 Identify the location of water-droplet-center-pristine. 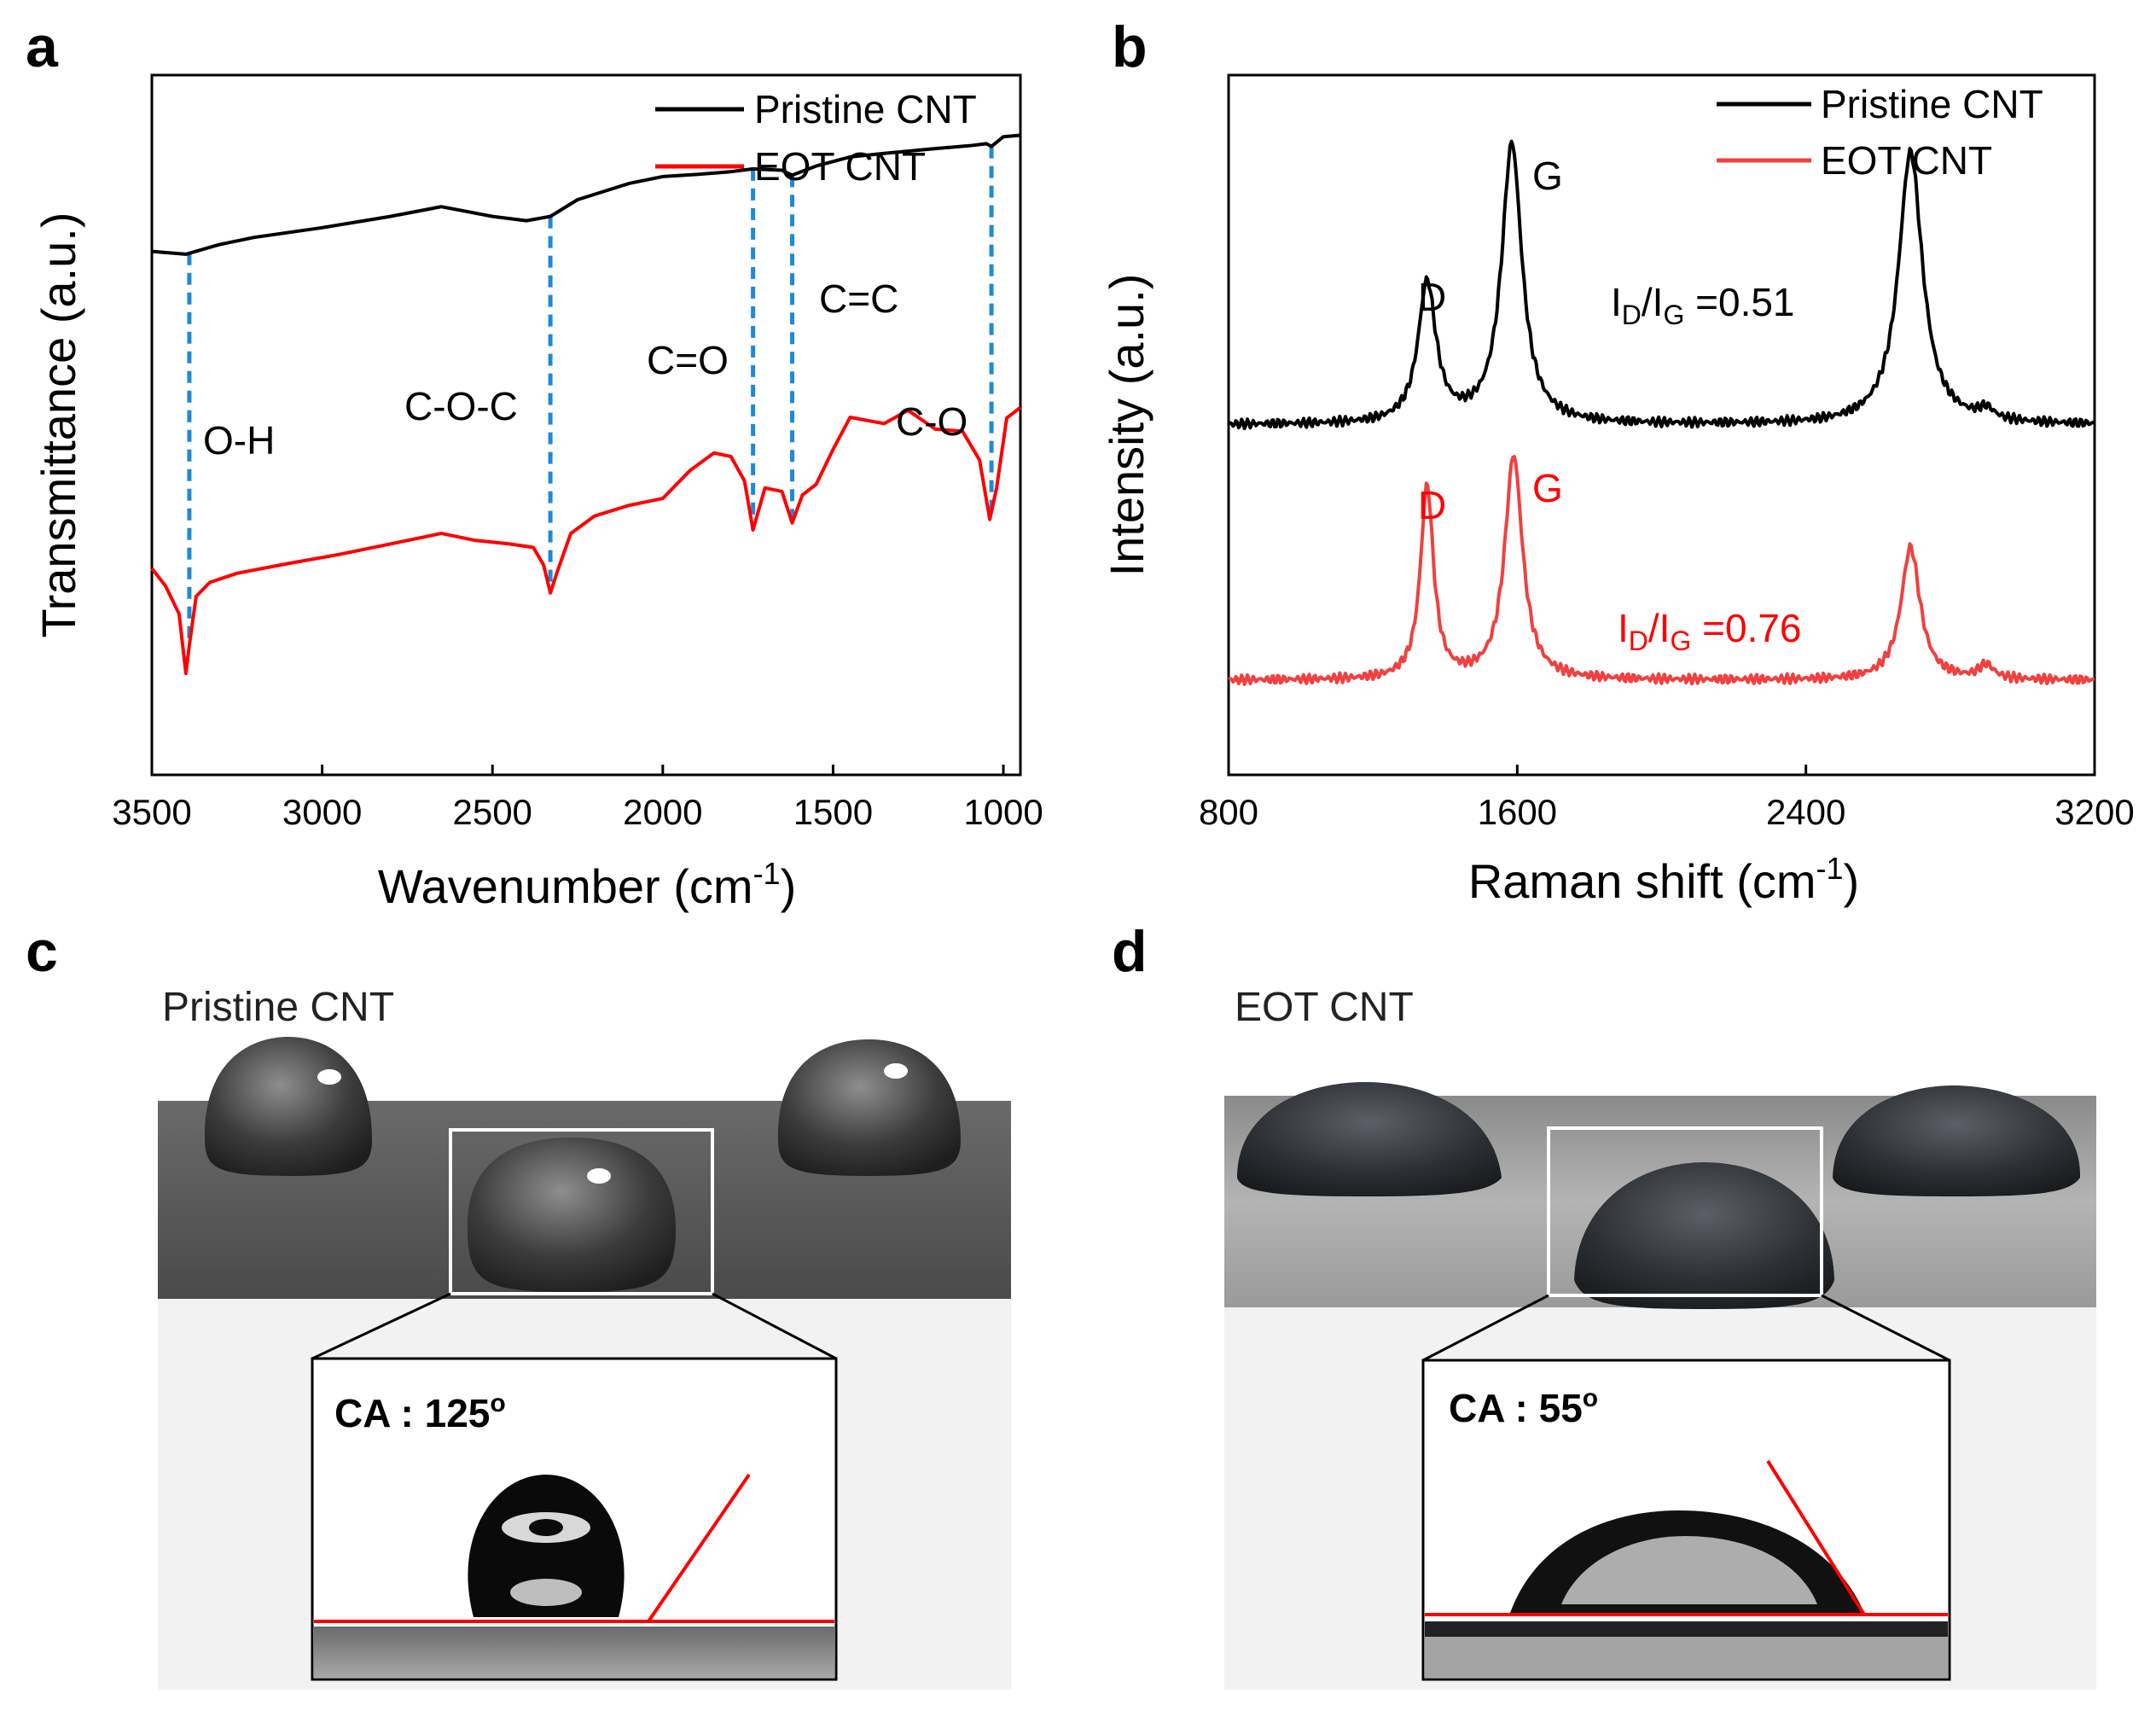
(571, 1215).